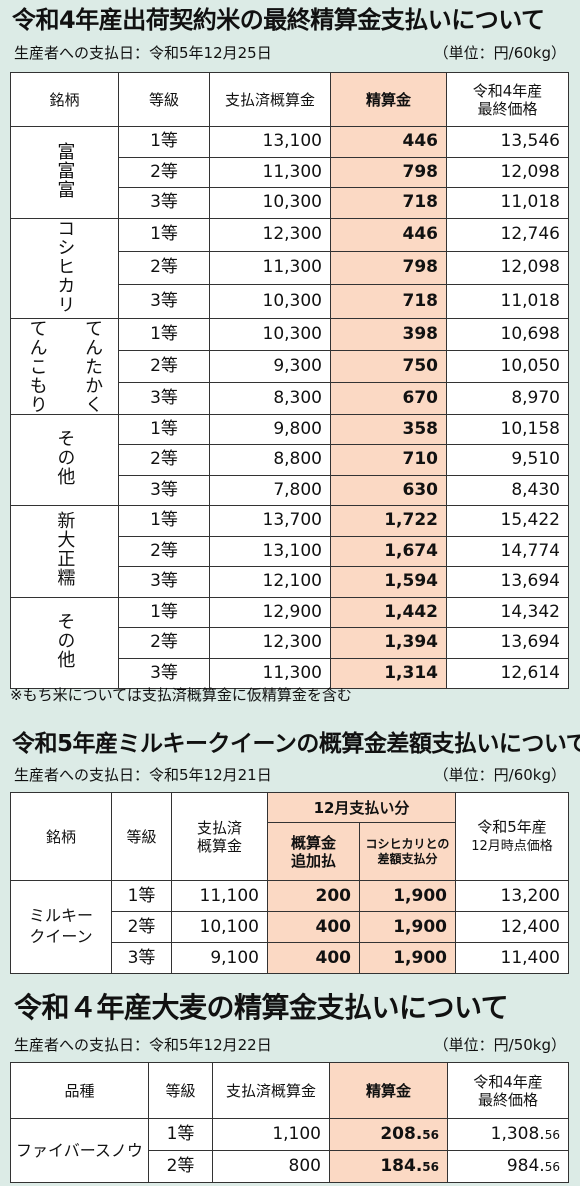 The image size is (580, 1186). I want to click on paid-cell: 12,100, so click(270, 582).